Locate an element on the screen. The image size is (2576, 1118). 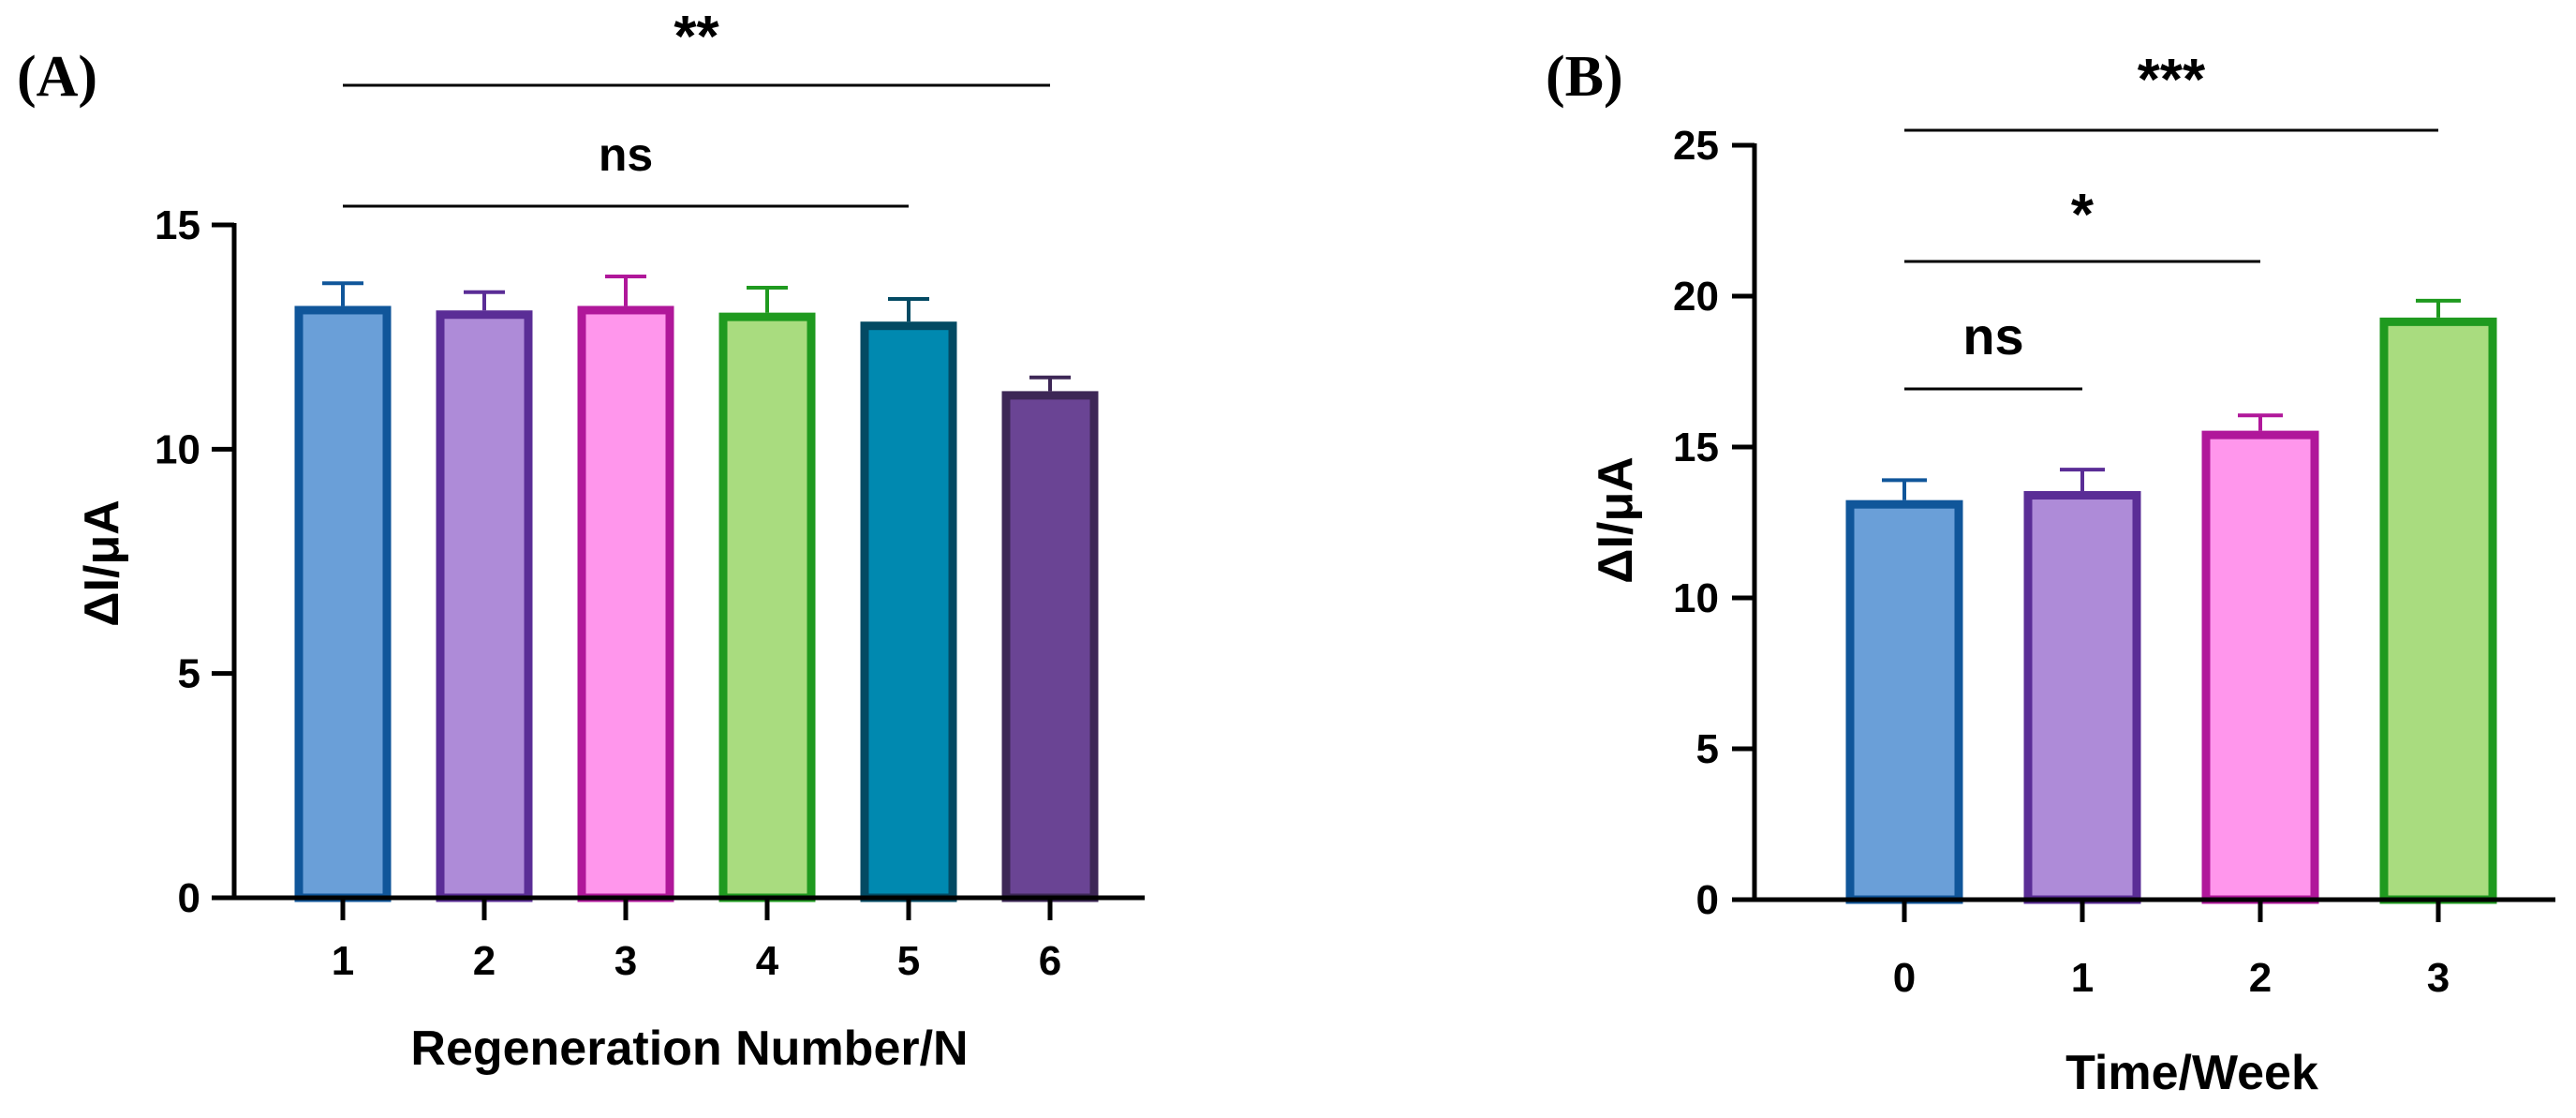
y-tick-label-a-10: 10 is located at coordinates (177, 449).